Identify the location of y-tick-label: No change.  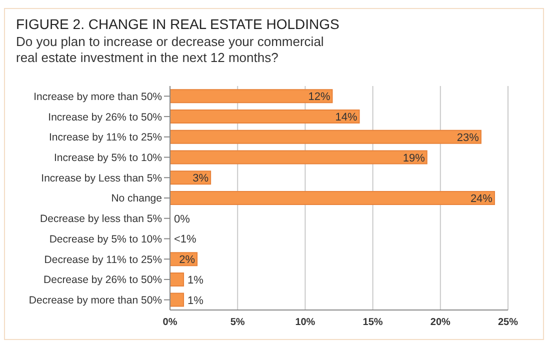
(136, 198).